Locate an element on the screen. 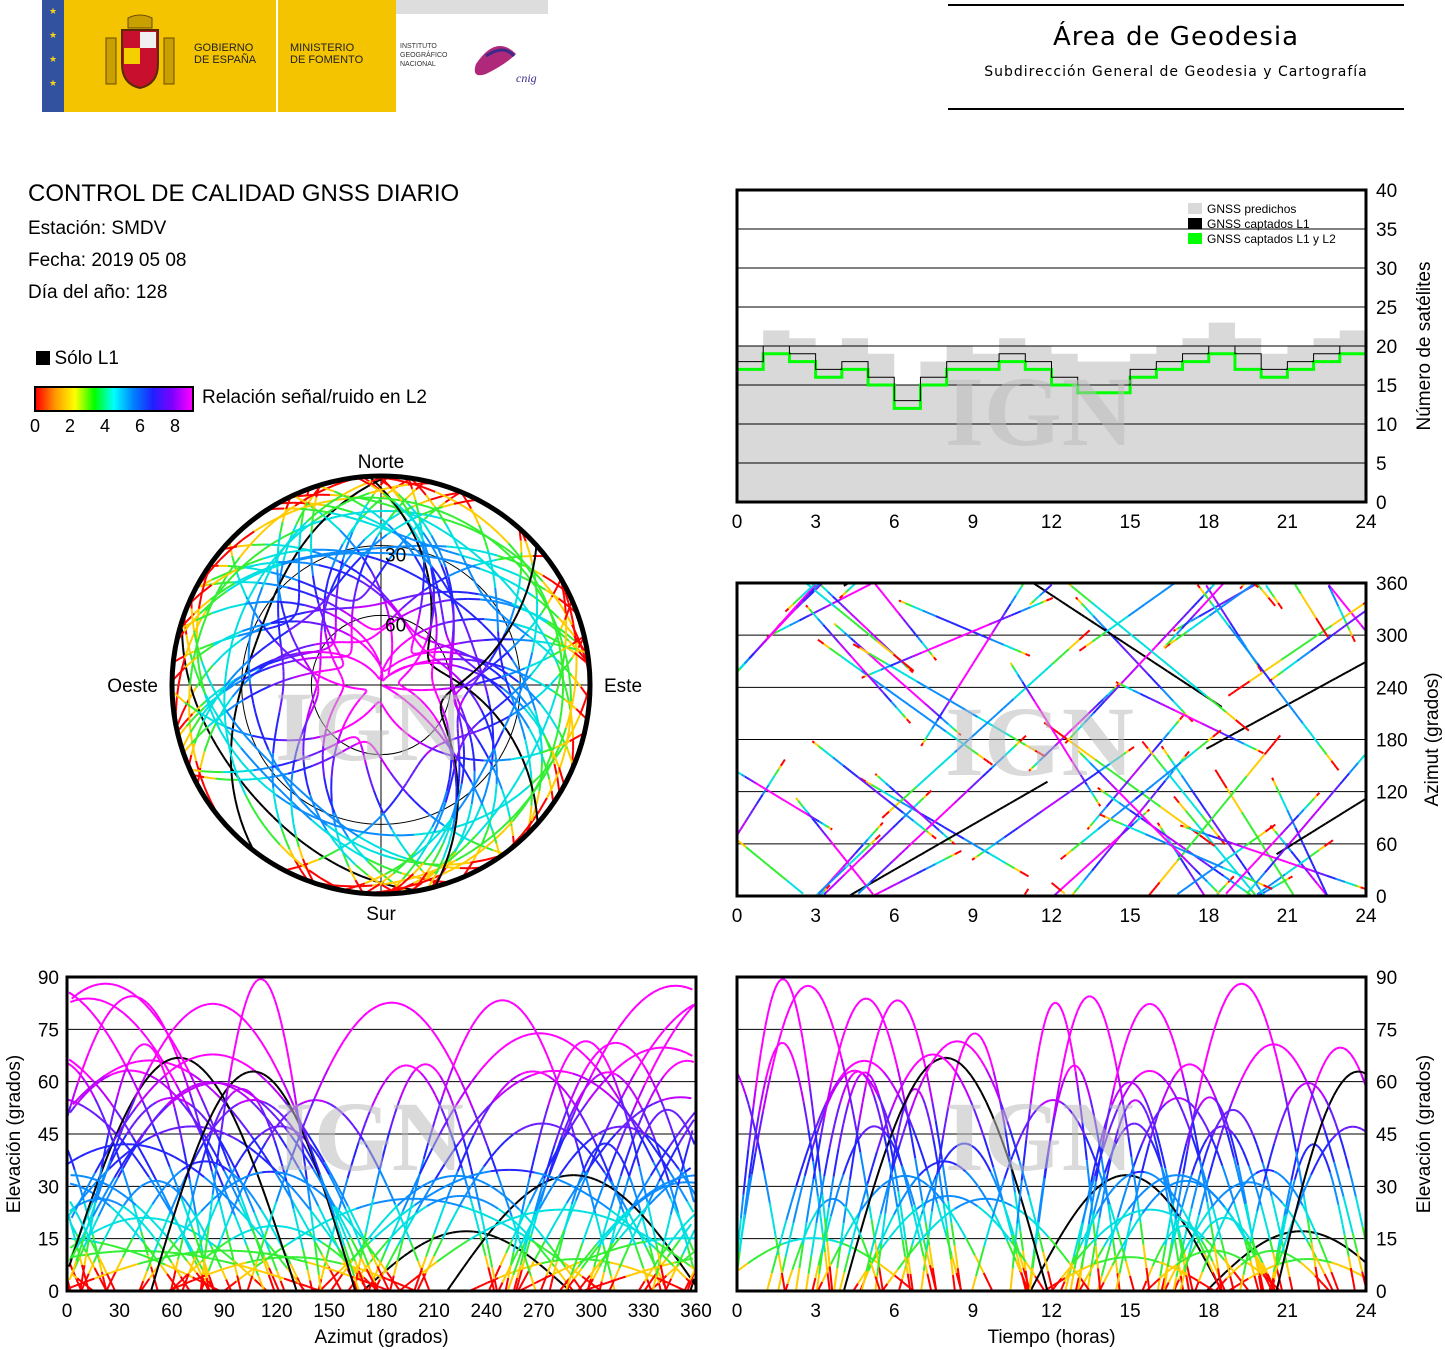 This screenshot has height=1350, width=1445. coat-of-arms-icon is located at coordinates (140, 52).